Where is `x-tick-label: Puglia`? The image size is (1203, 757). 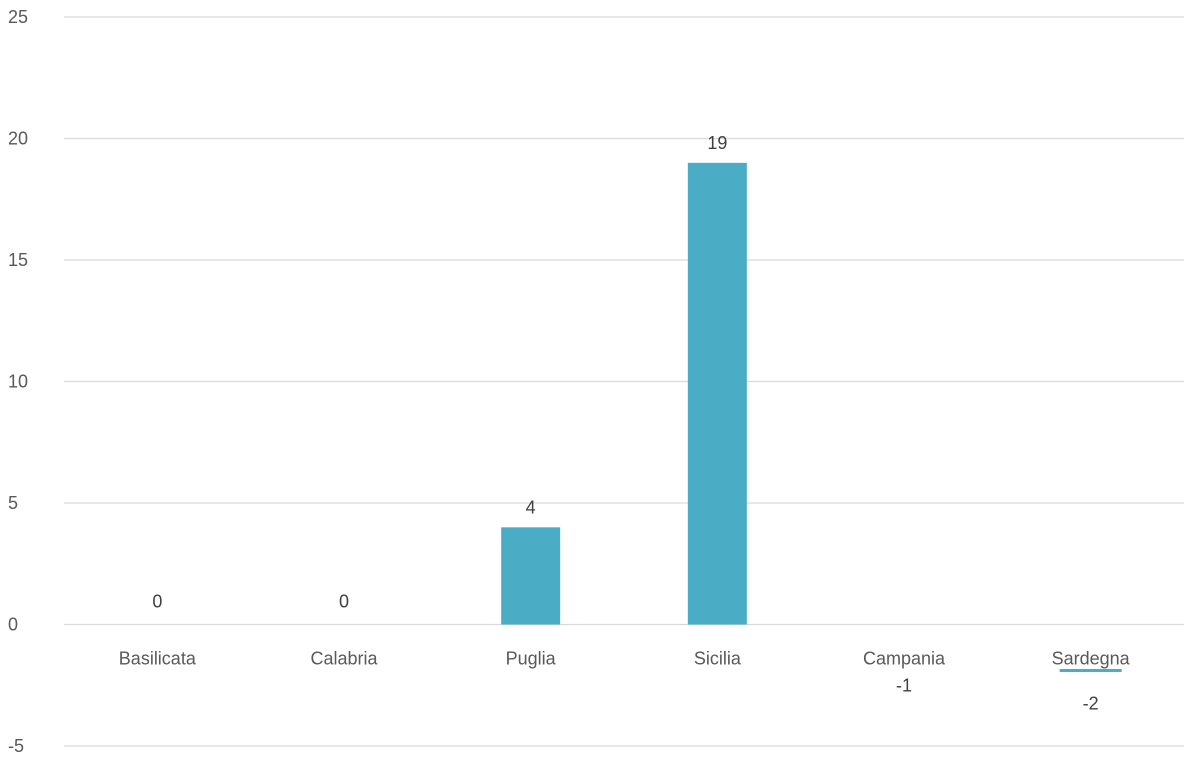 x-tick-label: Puglia is located at coordinates (531, 659).